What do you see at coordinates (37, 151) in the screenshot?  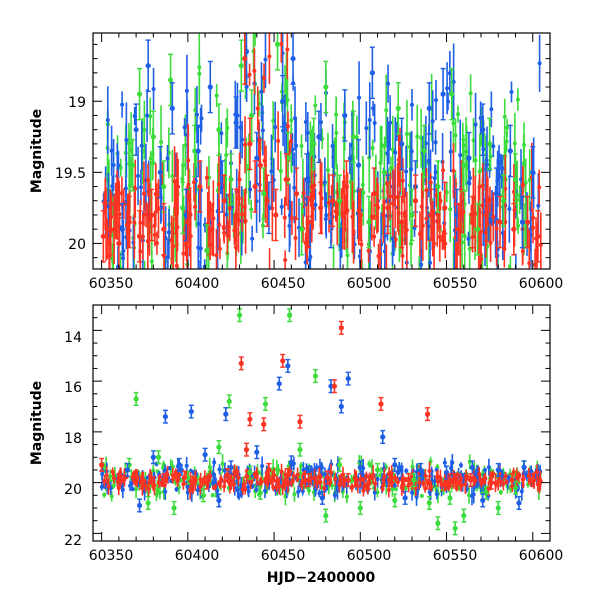 I see `top-y-axis-title: Magnitude` at bounding box center [37, 151].